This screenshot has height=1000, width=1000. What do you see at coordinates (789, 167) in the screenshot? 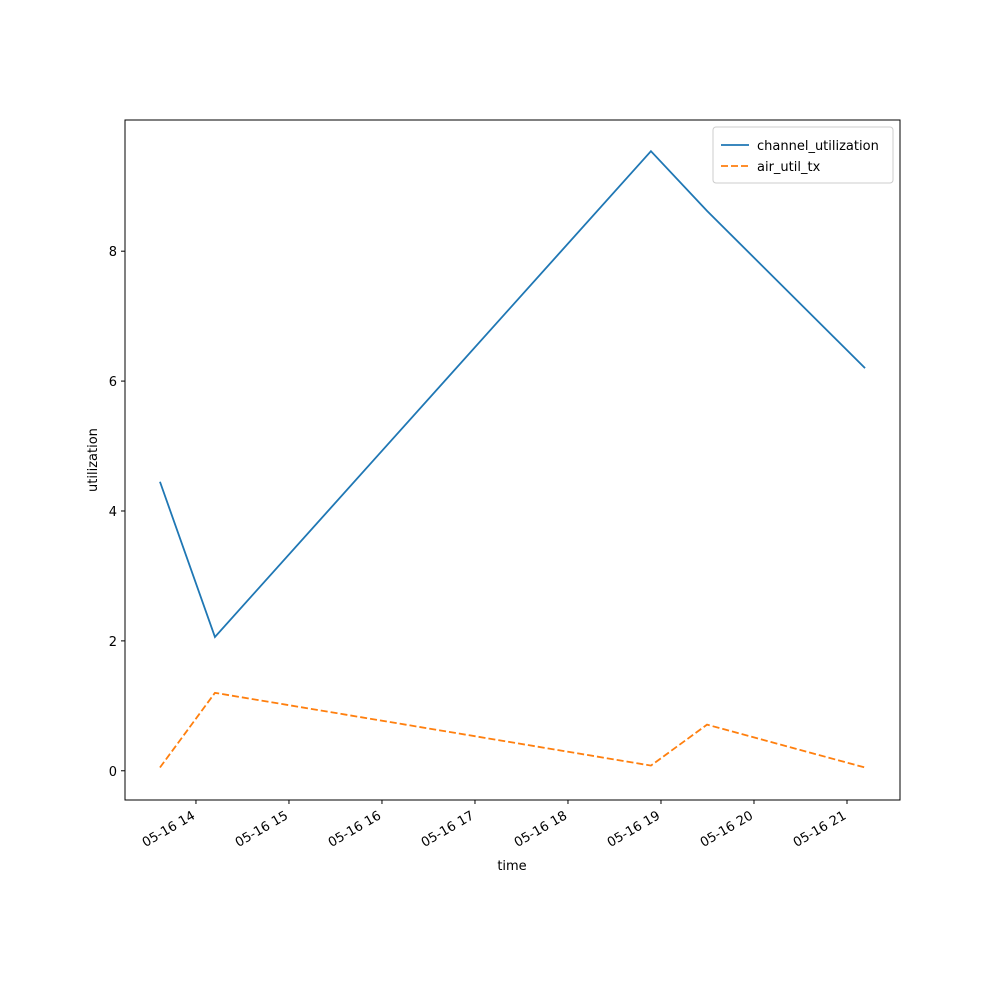
I see `legend-label: air_util_tx` at bounding box center [789, 167].